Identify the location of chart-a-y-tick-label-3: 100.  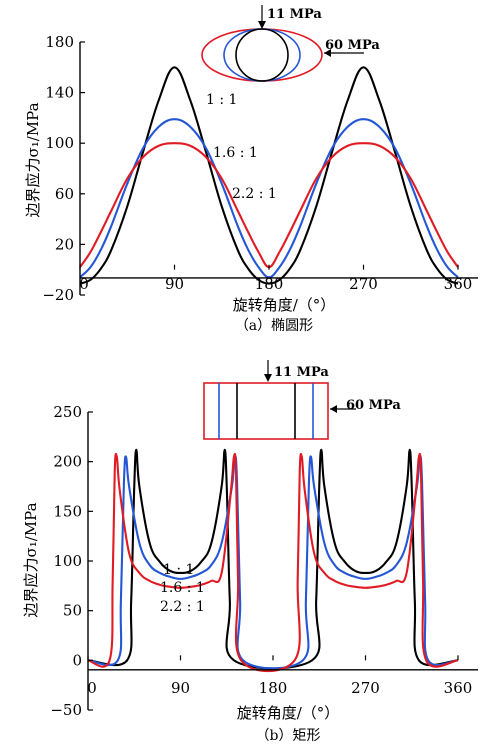
(59, 143).